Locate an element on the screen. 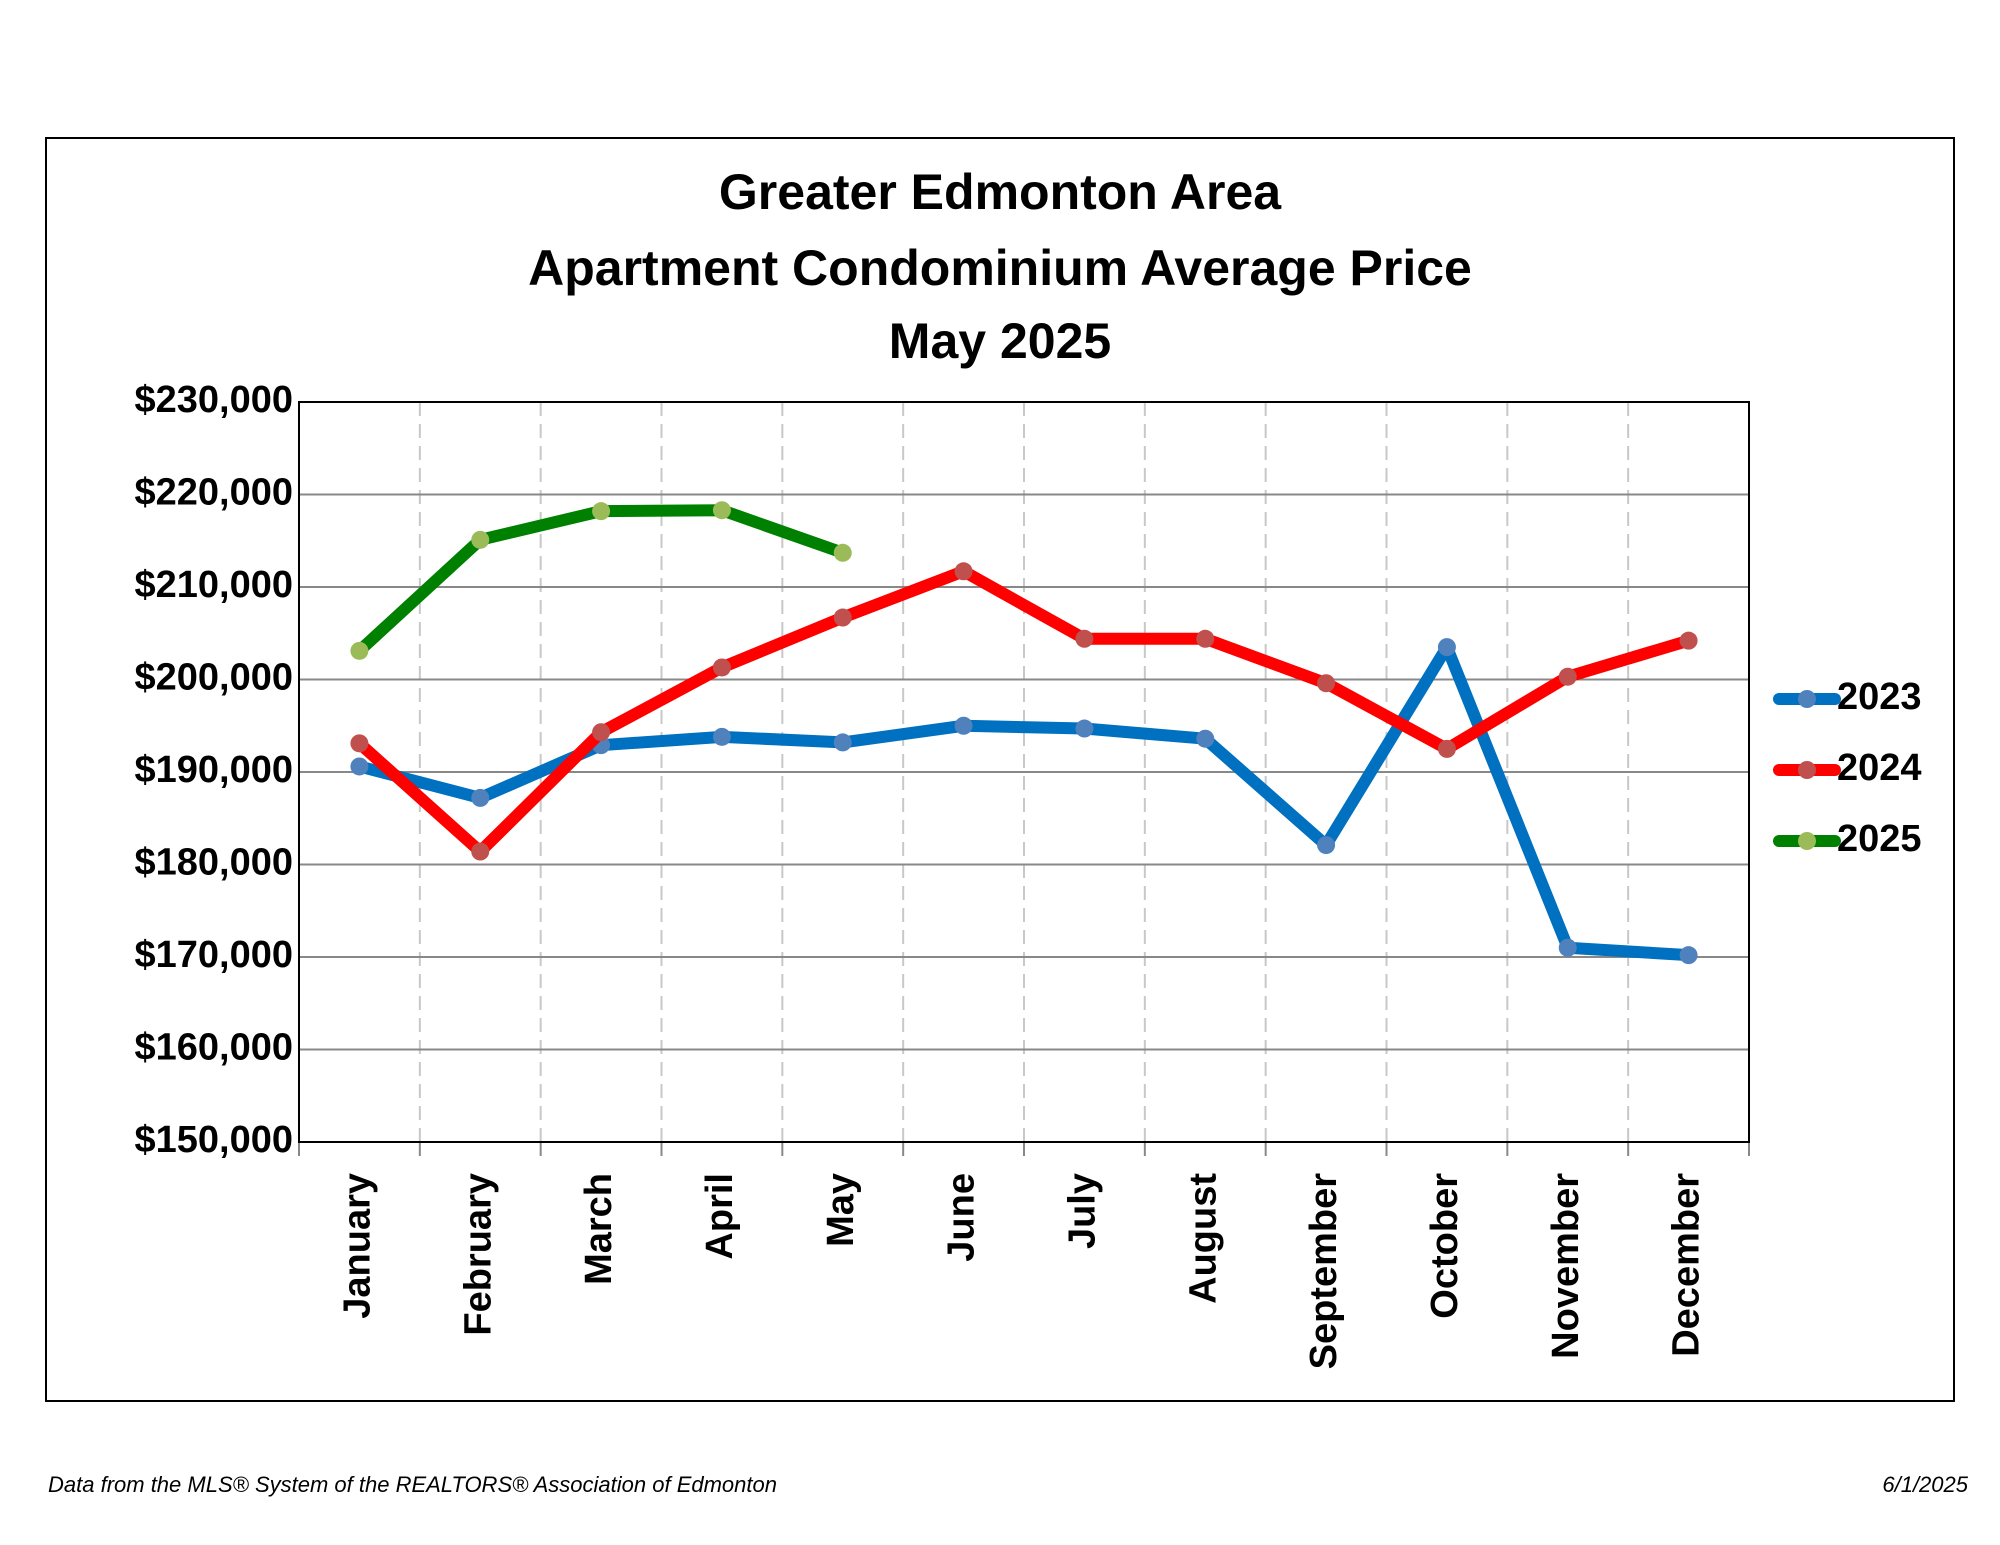 This screenshot has width=2000, height=1545. x-tick-label: January is located at coordinates (357, 1246).